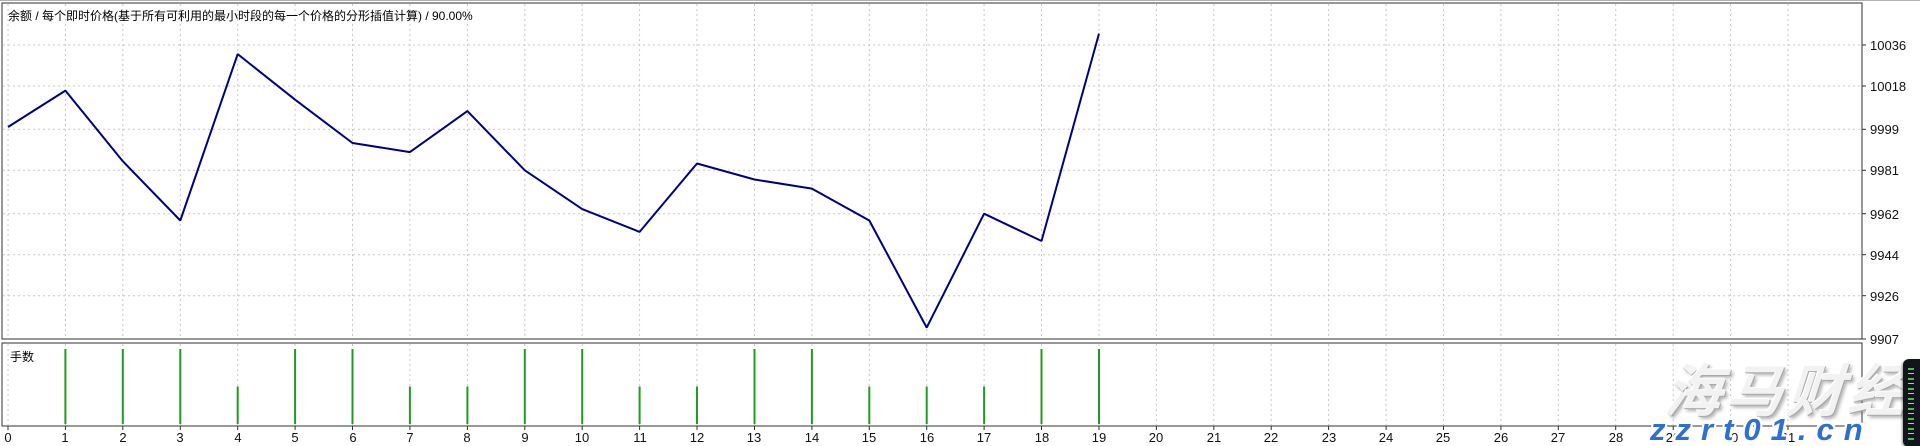  I want to click on watermark-logo-image, so click(1911, 402).